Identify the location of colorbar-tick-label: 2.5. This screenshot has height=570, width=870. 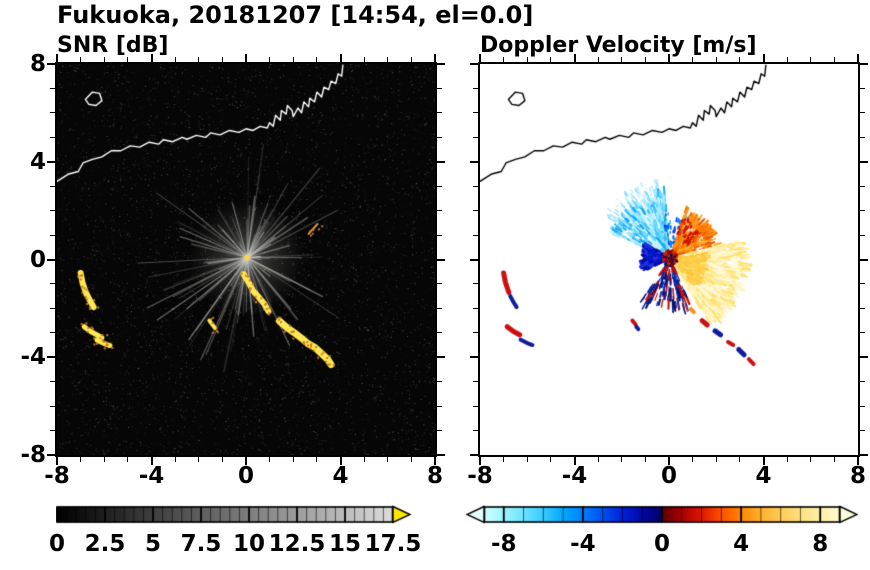
(105, 544).